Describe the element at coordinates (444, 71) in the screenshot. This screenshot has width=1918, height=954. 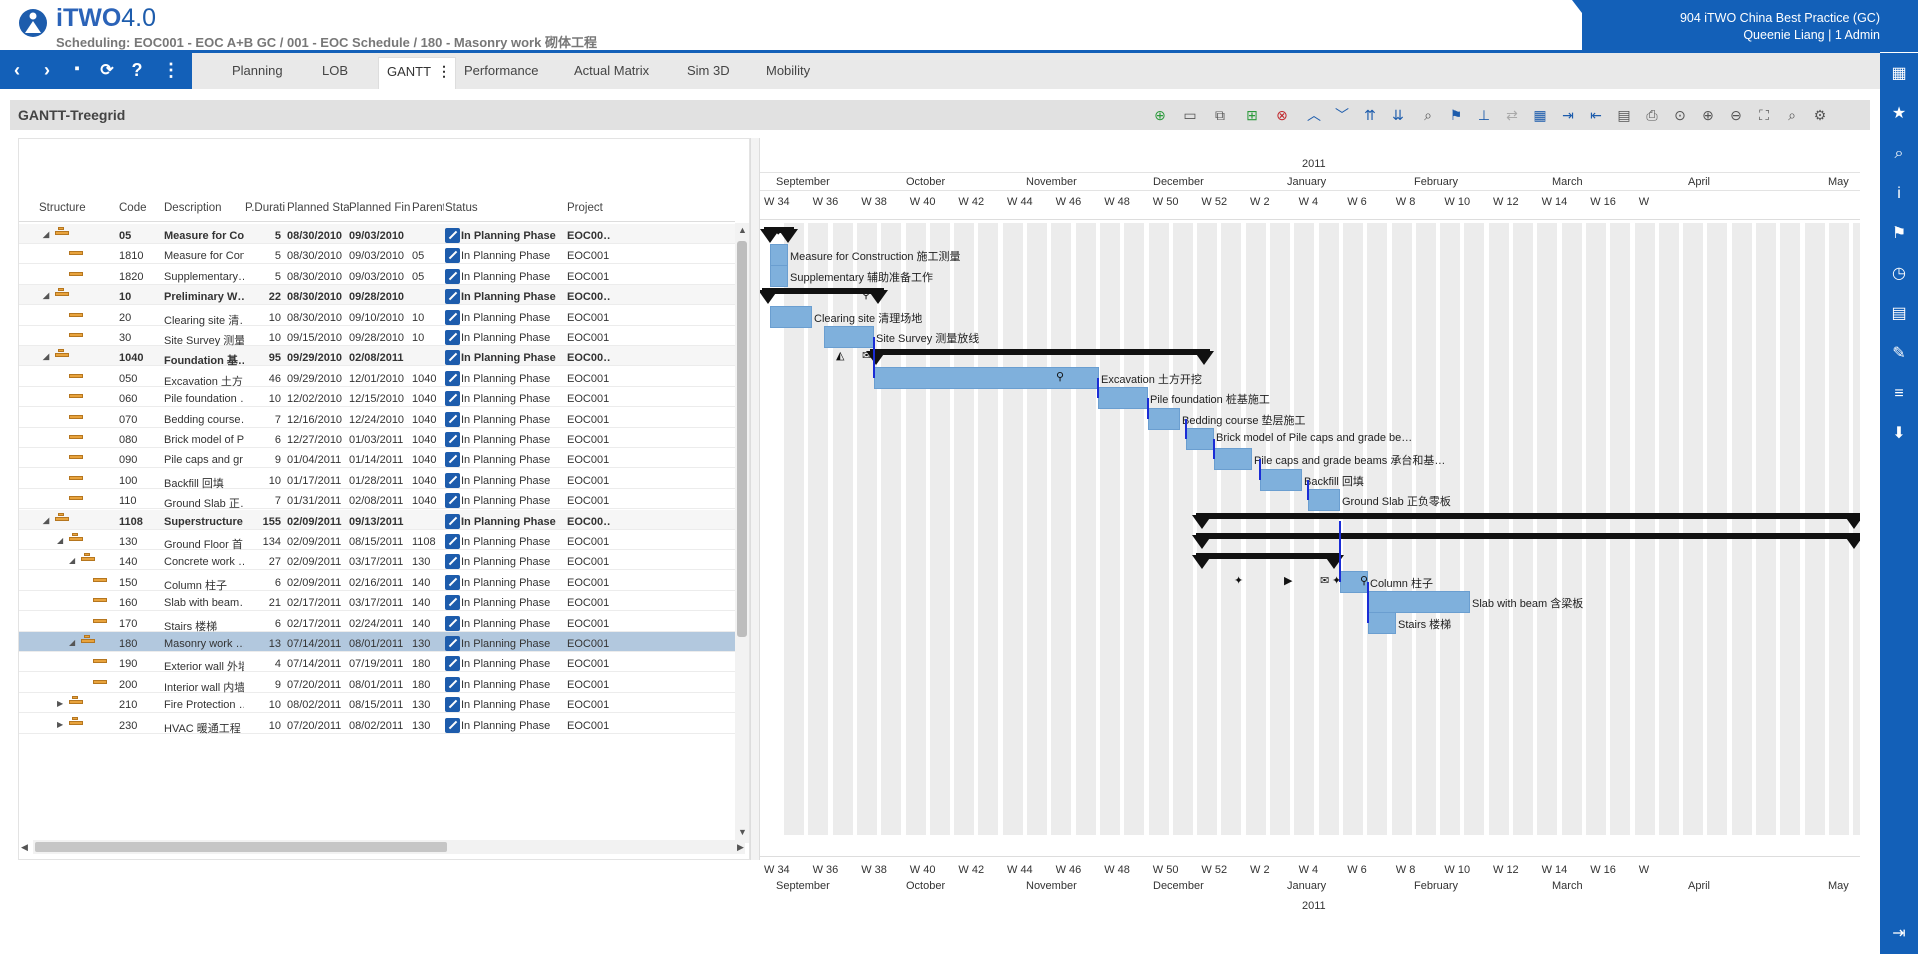
I see `tab-menu-icon: ⋮` at that location.